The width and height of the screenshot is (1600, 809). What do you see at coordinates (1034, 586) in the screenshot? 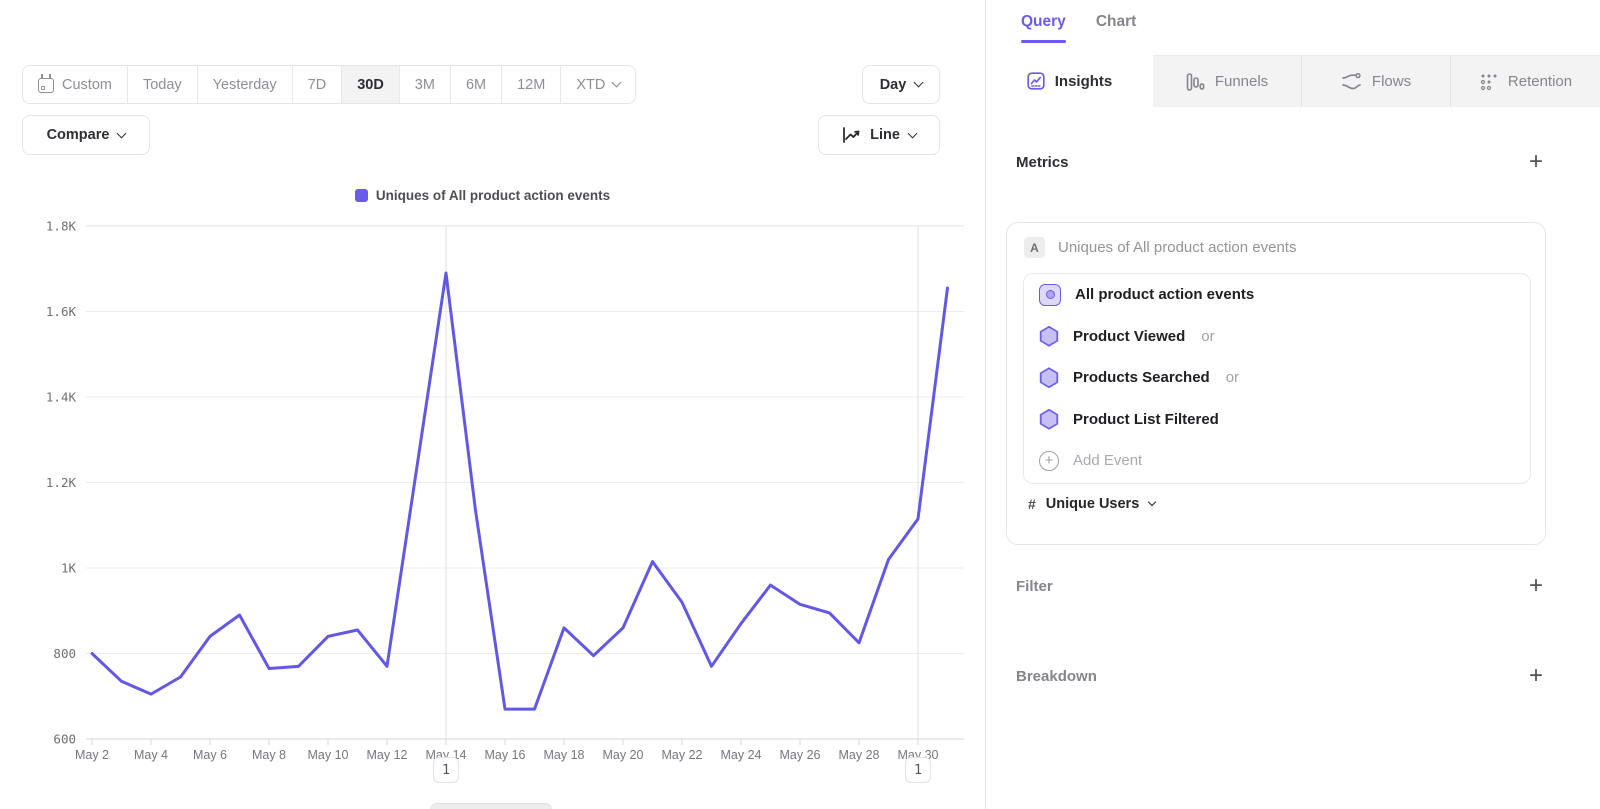
I see `filter-title: Filter` at bounding box center [1034, 586].